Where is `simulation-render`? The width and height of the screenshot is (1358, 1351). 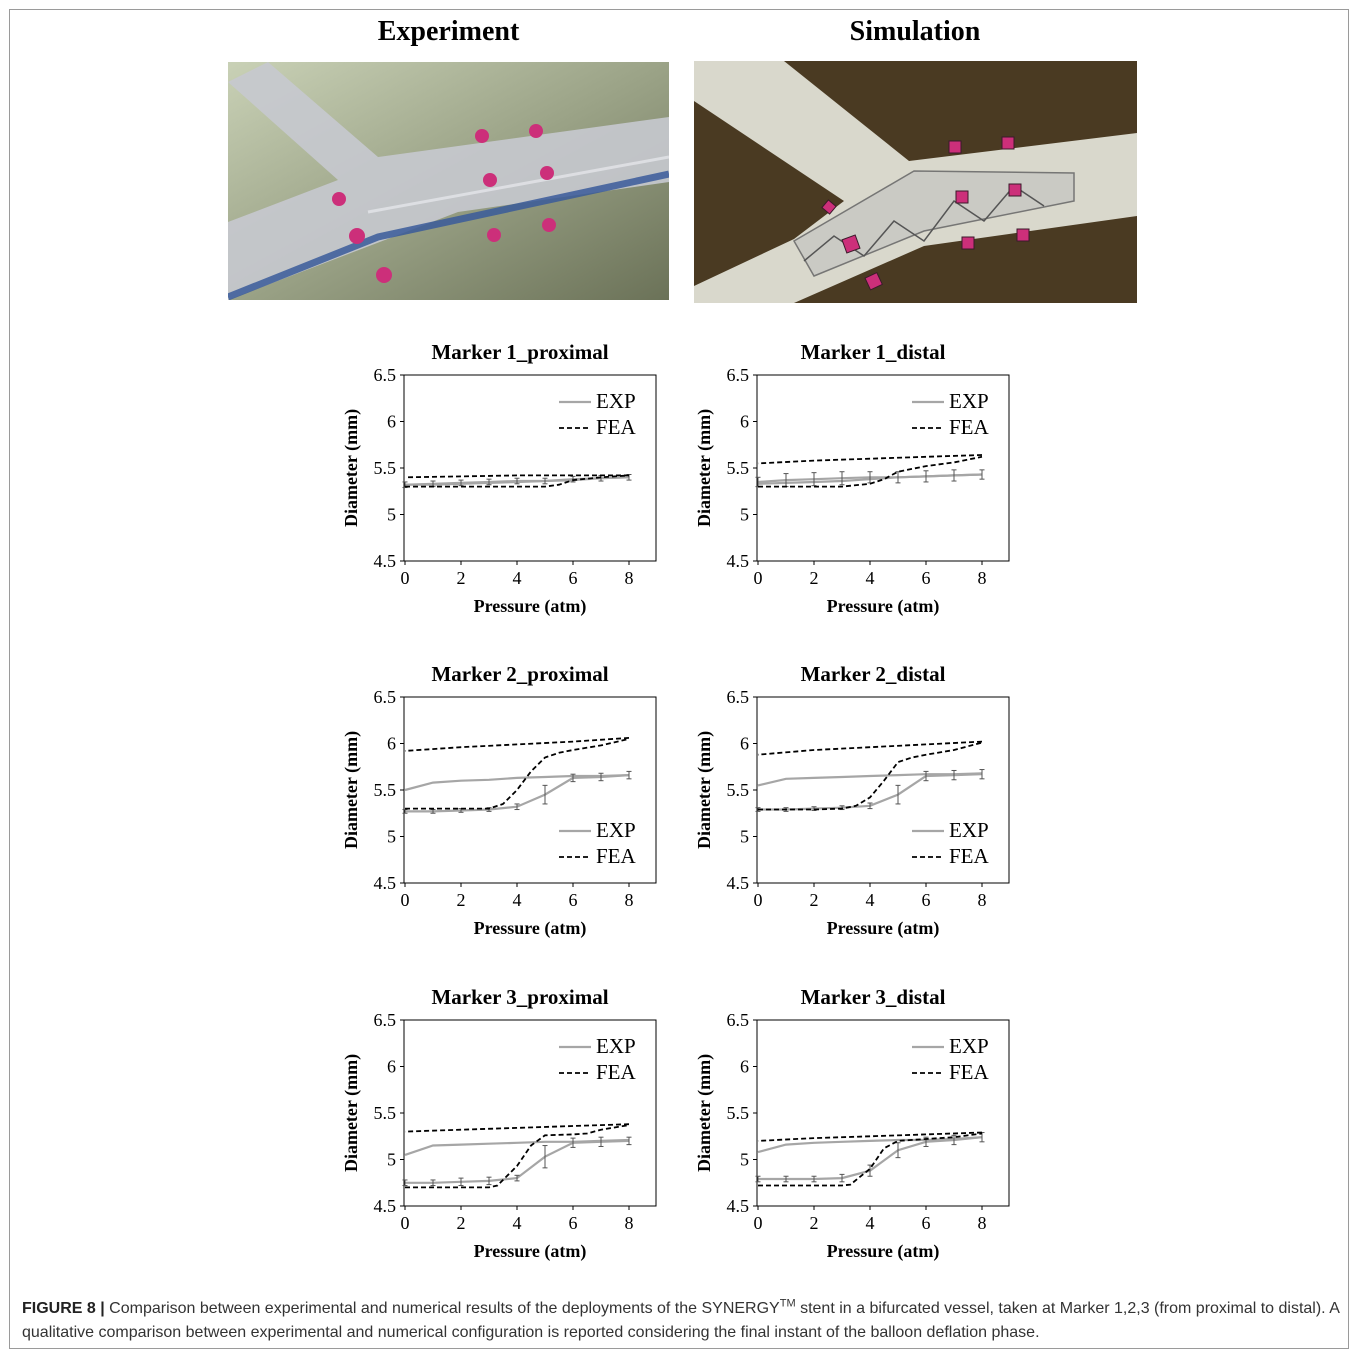 simulation-render is located at coordinates (915, 182).